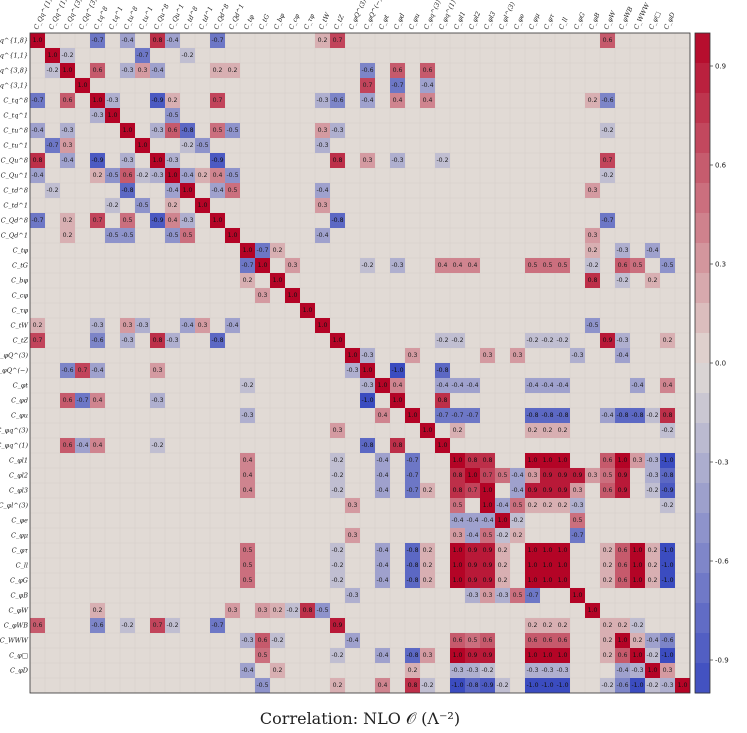 This screenshot has height=733, width=747. Describe the element at coordinates (360, 718) in the screenshot. I see `chart-title: Correlation: NLO 𝒪 (Λ⁻²)` at that location.